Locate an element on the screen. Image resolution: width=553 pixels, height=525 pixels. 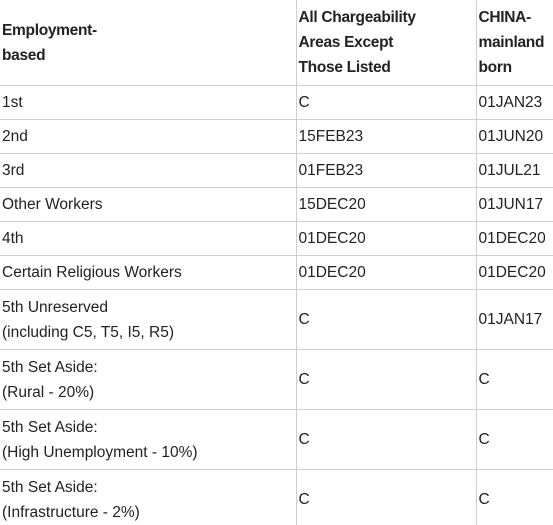
china-cell: 01JUN17 is located at coordinates (514, 204).